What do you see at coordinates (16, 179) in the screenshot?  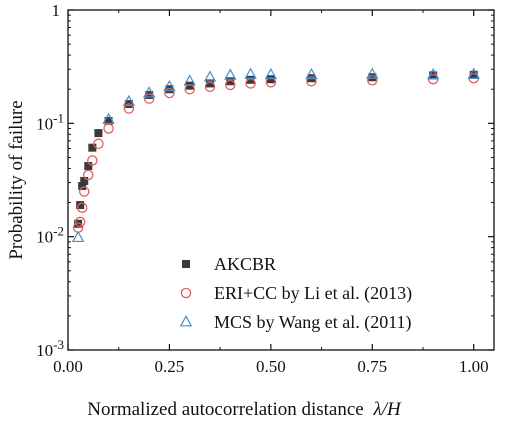 I see `y-axis-title: Probability of failure` at bounding box center [16, 179].